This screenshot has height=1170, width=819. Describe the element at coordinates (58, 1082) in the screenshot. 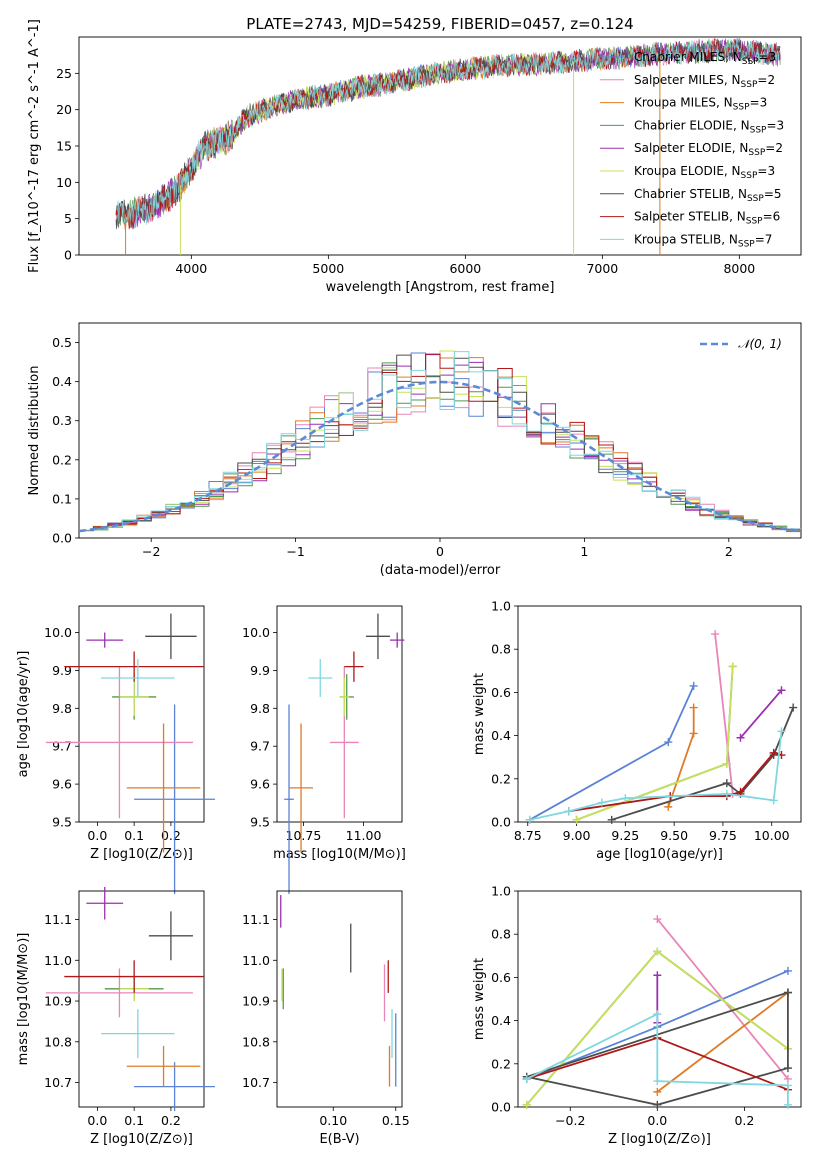

I see `y-tick-label: 10.7` at that location.